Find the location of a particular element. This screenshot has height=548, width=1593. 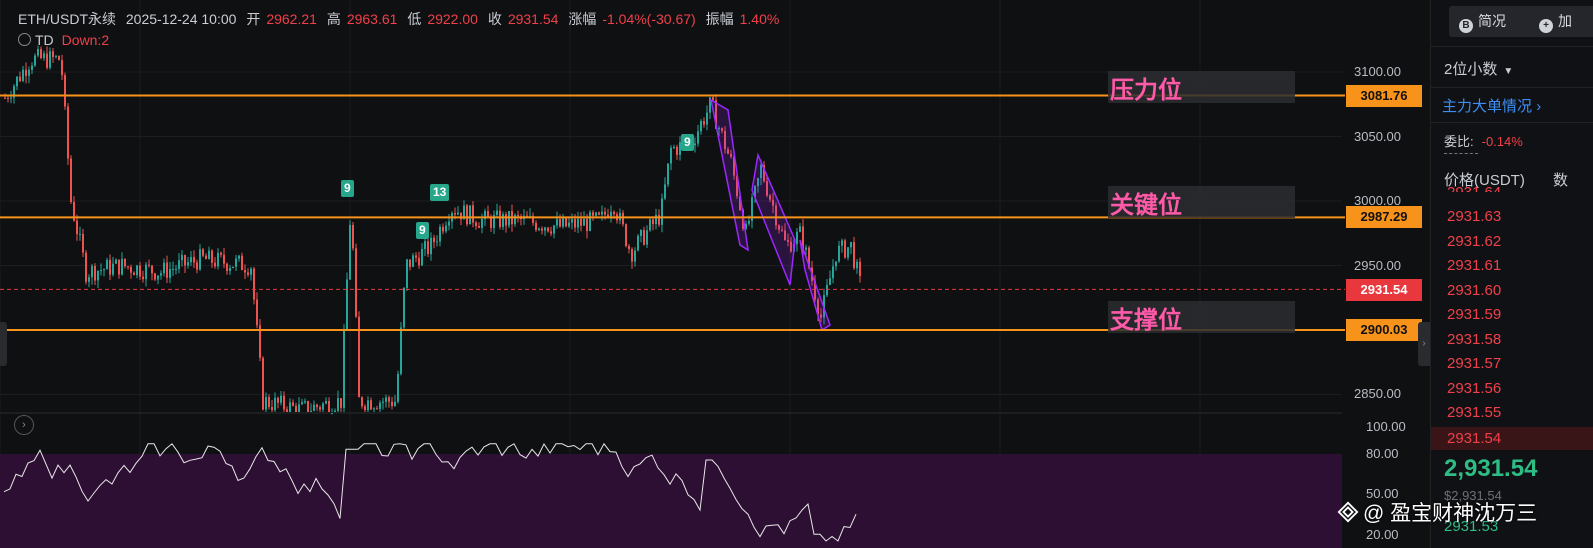

add-tab: + 加 is located at coordinates (1561, 21).